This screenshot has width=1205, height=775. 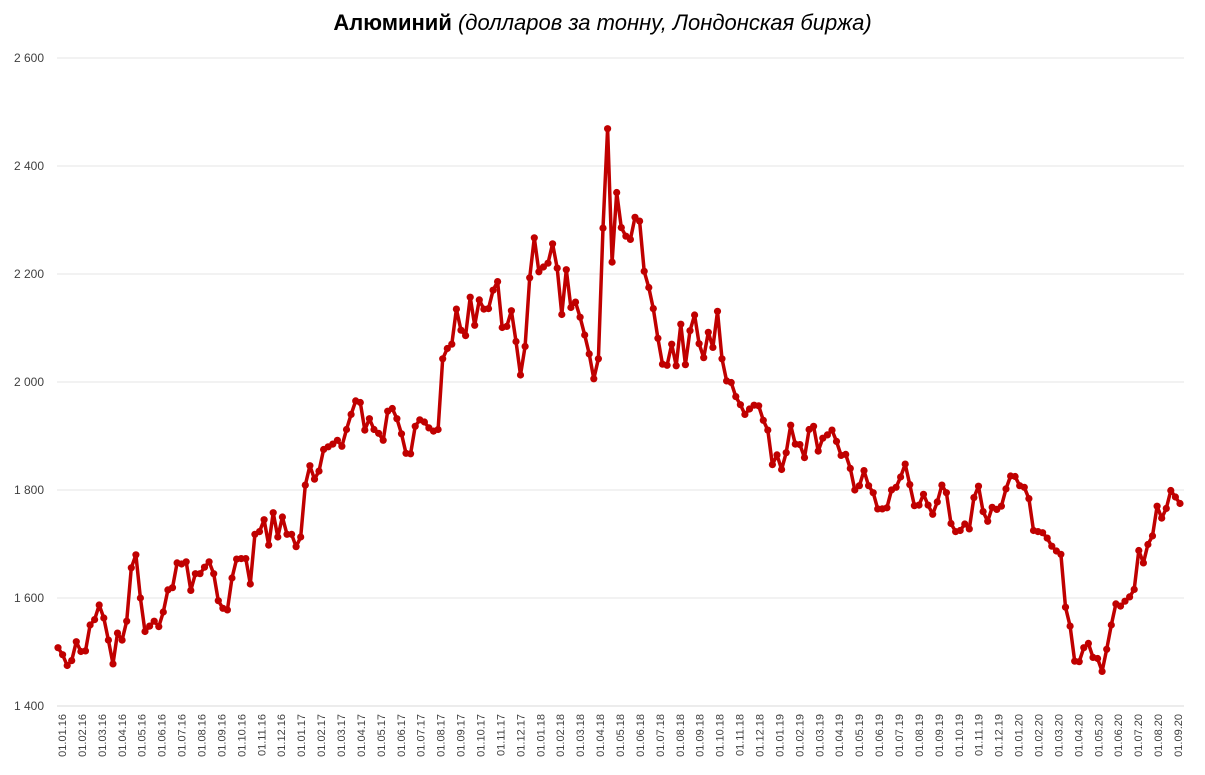 What do you see at coordinates (940, 735) in the screenshot?
I see `x-tick-label: 01.09.19` at bounding box center [940, 735].